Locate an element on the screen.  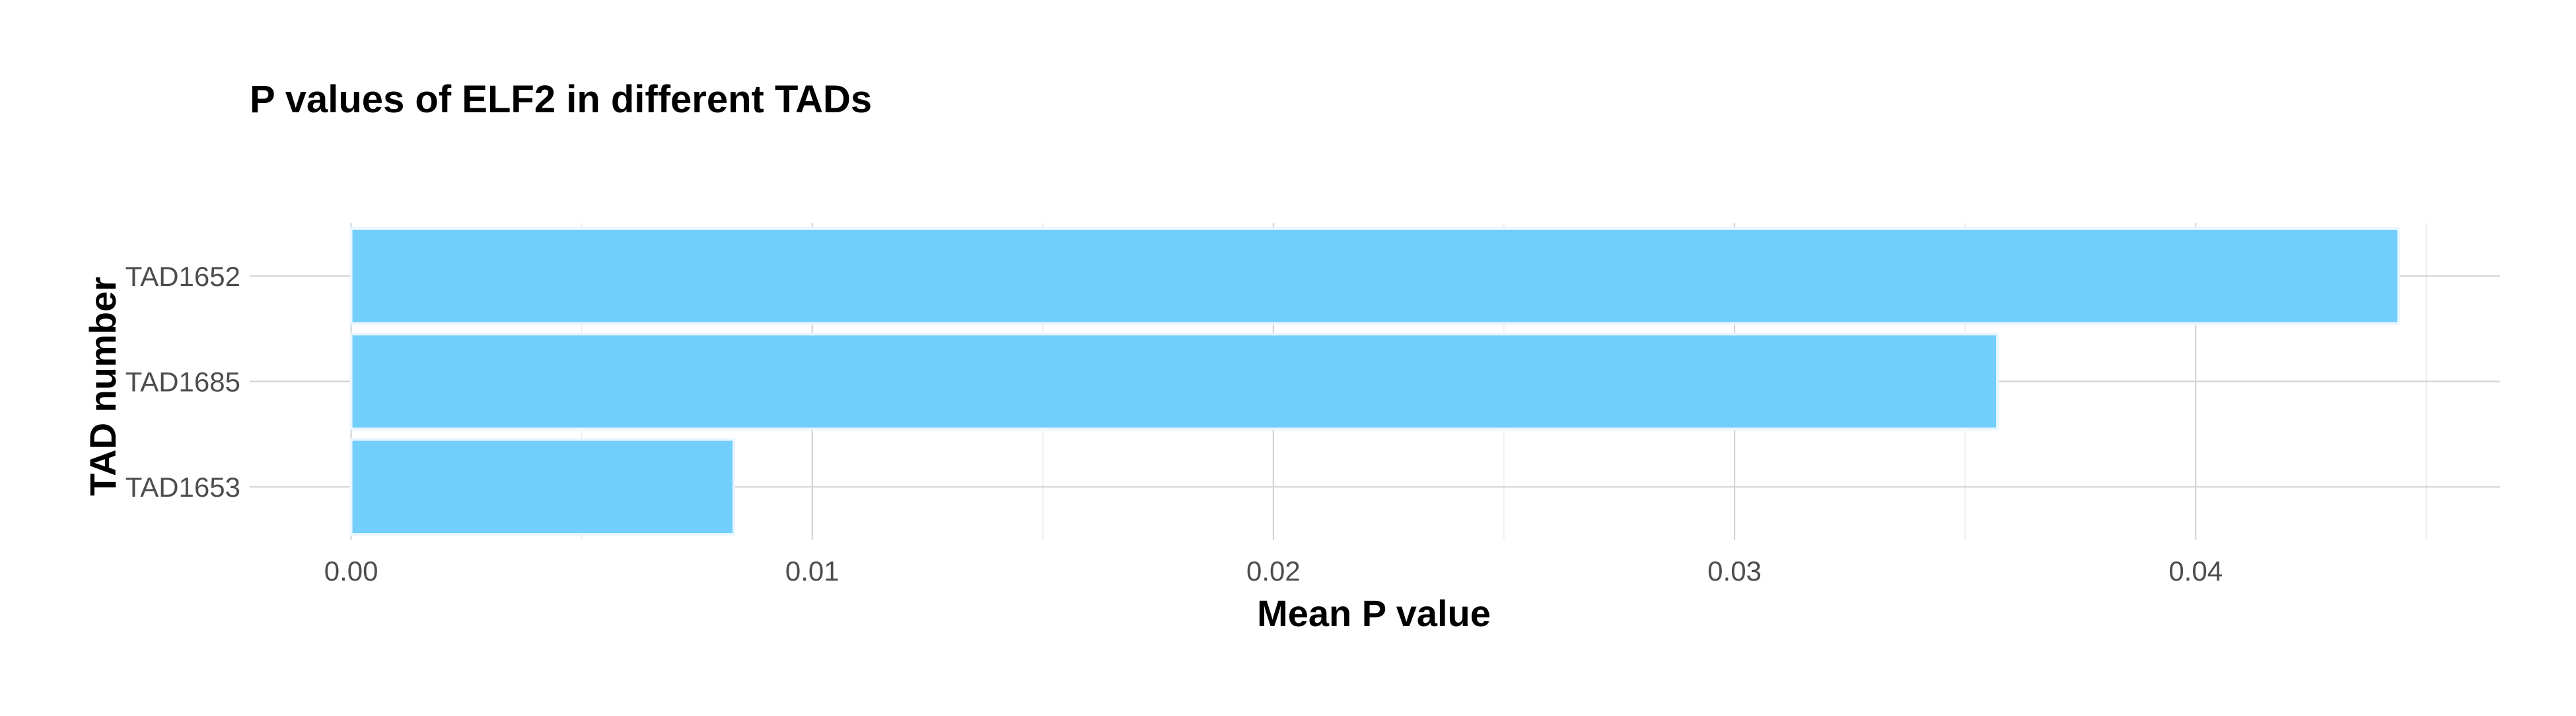
x-tick-label: 0.00 is located at coordinates (351, 571).